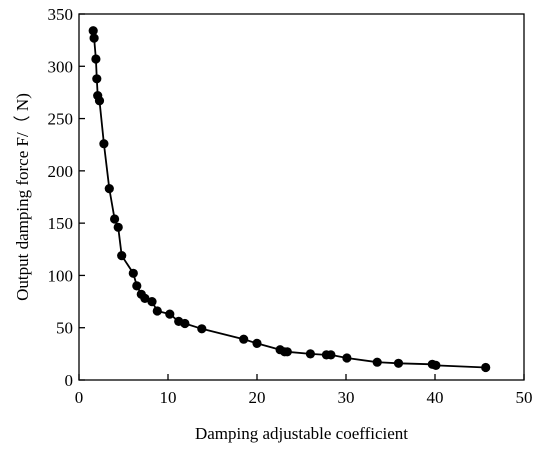 This screenshot has height=449, width=550. What do you see at coordinates (69, 380) in the screenshot?
I see `y-tick-label: 0` at bounding box center [69, 380].